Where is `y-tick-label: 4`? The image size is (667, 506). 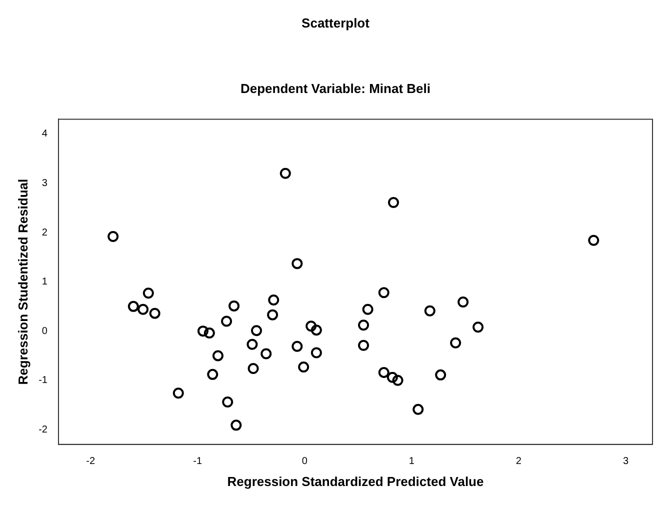
y-tick-label: 4 is located at coordinates (45, 134).